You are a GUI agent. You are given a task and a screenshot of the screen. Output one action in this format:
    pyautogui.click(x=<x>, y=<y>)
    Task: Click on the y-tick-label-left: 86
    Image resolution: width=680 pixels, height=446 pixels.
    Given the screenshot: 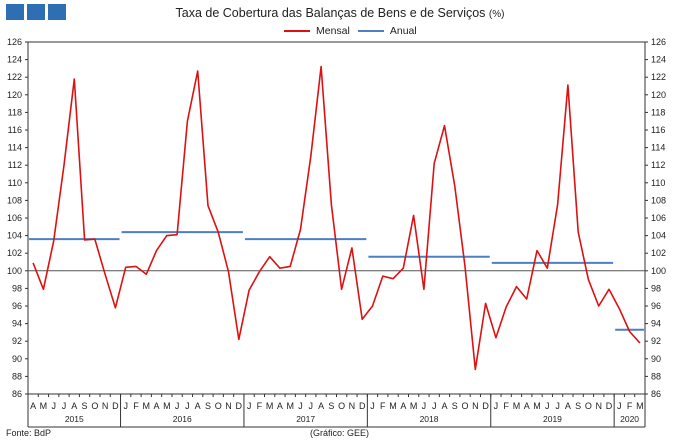 What is the action you would take?
    pyautogui.click(x=17, y=394)
    